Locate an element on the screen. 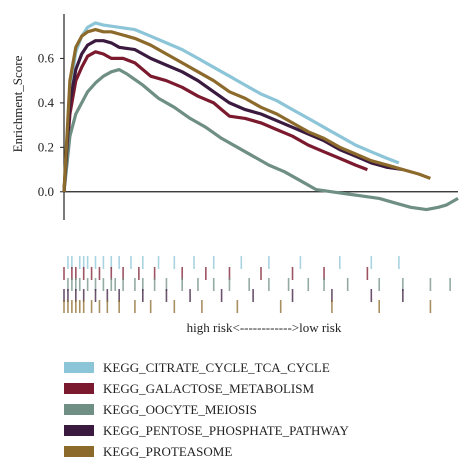 This screenshot has width=474, height=476. risk-axis-label: high risk<------------>low risk is located at coordinates (264, 327).